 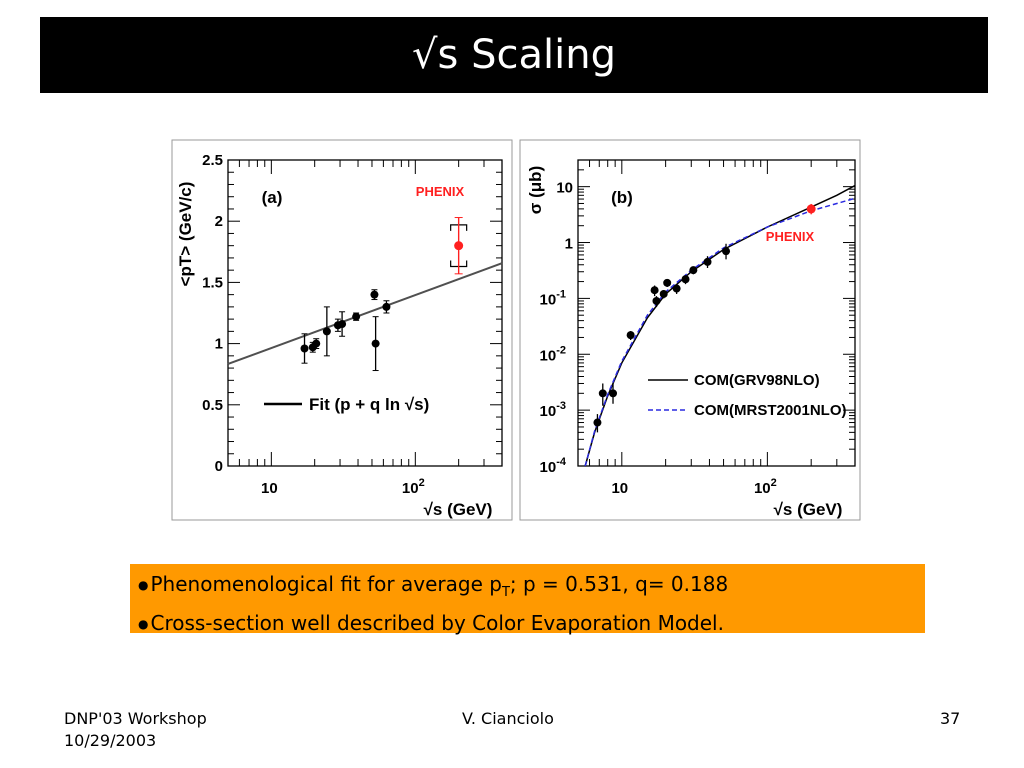 I want to click on legend-label-grv98: COM(GRV98NLO), so click(x=757, y=380).